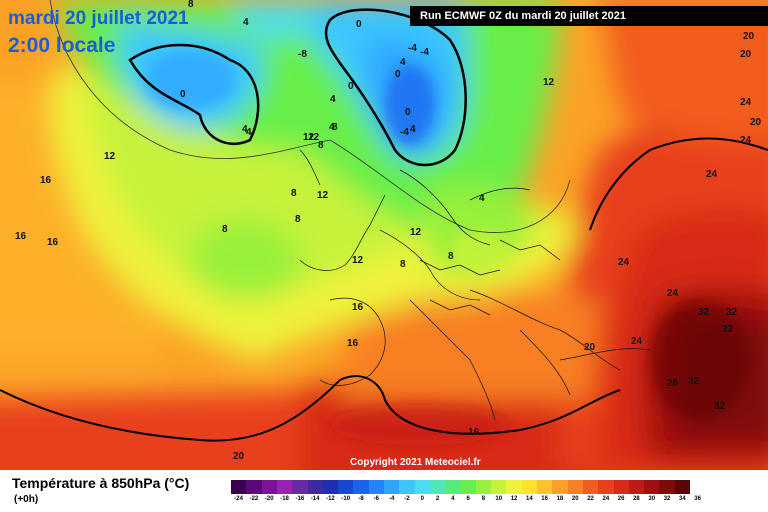 Image resolution: width=768 pixels, height=512 pixels. I want to click on legend-tick-label: -10, so click(346, 499).